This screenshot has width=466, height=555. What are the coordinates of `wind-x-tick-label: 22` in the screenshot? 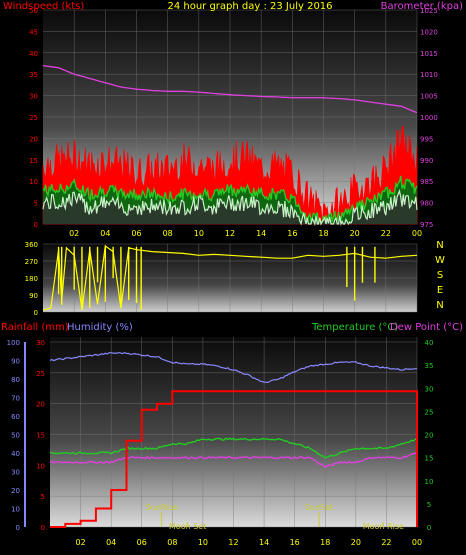 It's located at (386, 233).